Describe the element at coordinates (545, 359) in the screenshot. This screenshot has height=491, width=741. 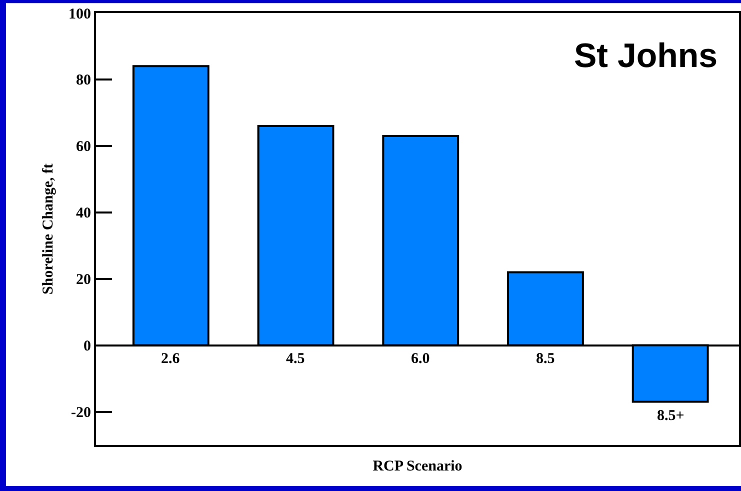
I see `x-tick-label: 8.5` at that location.